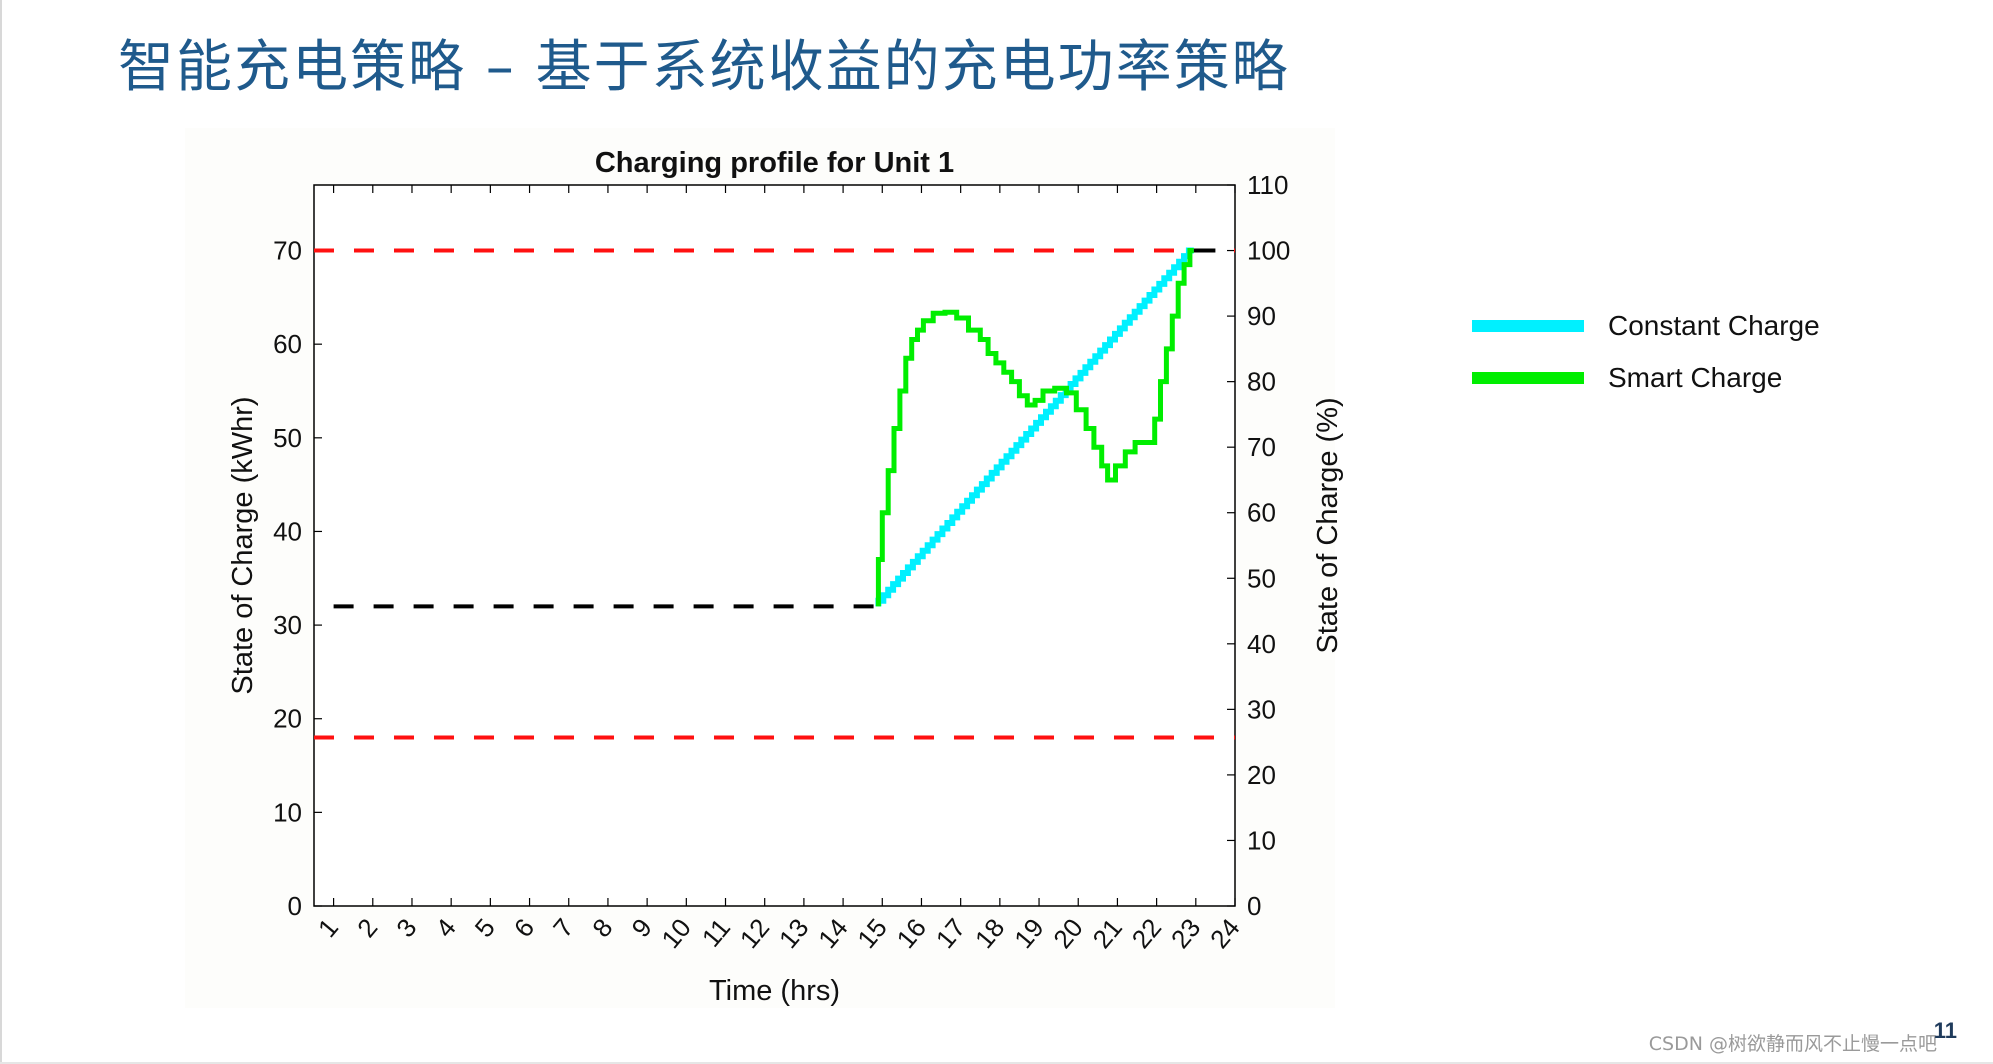 This screenshot has height=1064, width=1993. I want to click on y-tick-label-right: 110, so click(1267, 185).